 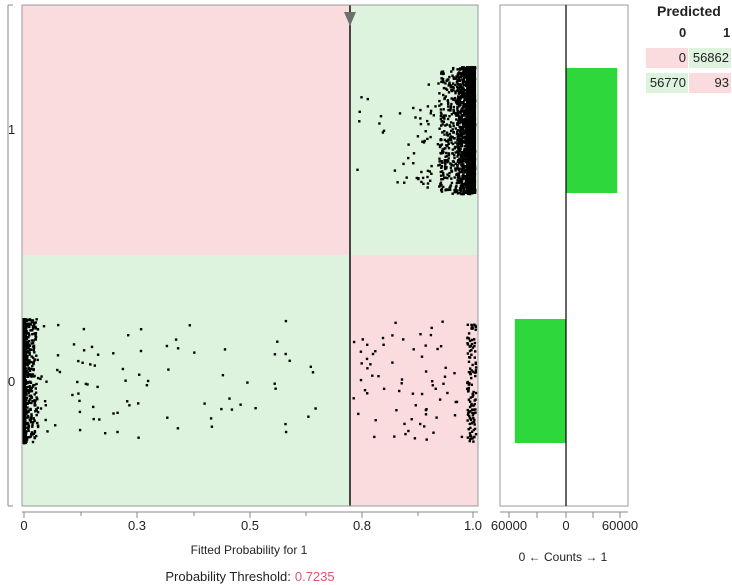 What do you see at coordinates (24, 381) in the screenshot?
I see `dense-point-cluster` at bounding box center [24, 381].